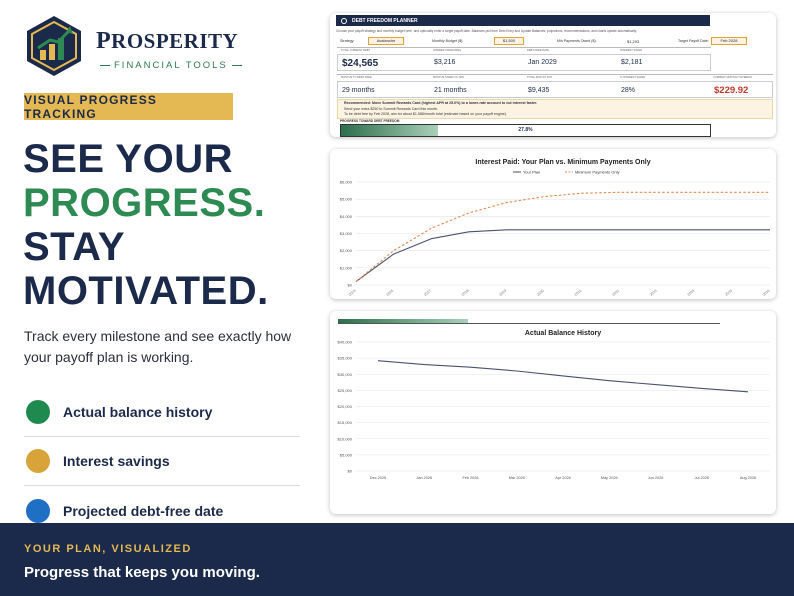 This screenshot has width=794, height=596. What do you see at coordinates (346, 233) in the screenshot?
I see `y-tick-label: $3,000` at bounding box center [346, 233].